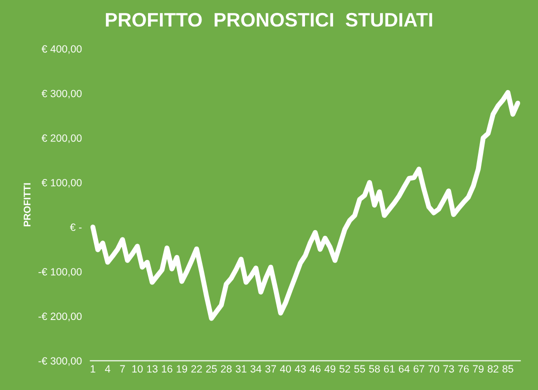 This screenshot has height=390, width=538. Describe the element at coordinates (300, 369) in the screenshot. I see `x-tick-label: 43` at that location.